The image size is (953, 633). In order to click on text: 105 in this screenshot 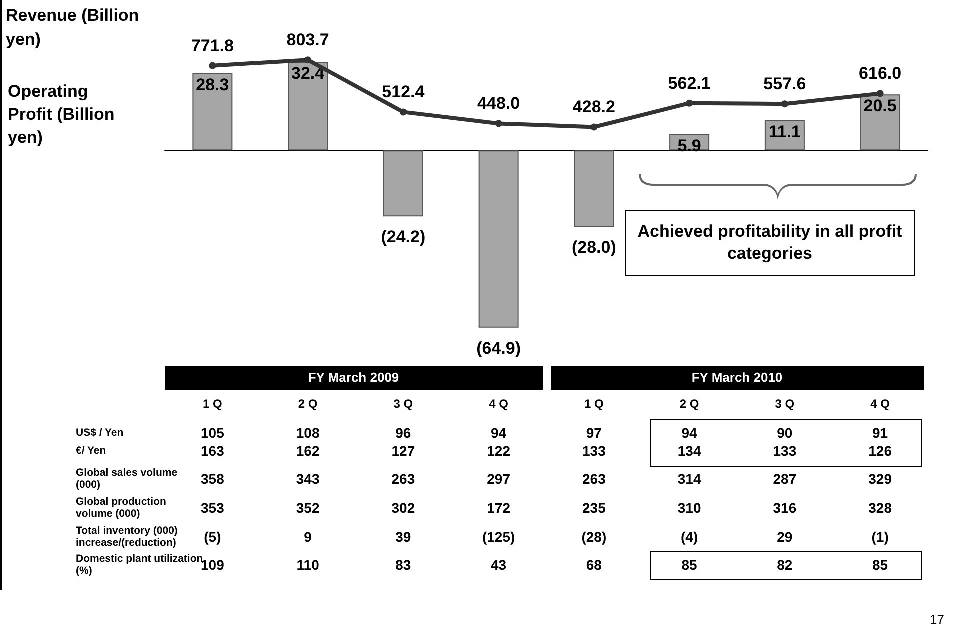, I will do `click(213, 433)`.